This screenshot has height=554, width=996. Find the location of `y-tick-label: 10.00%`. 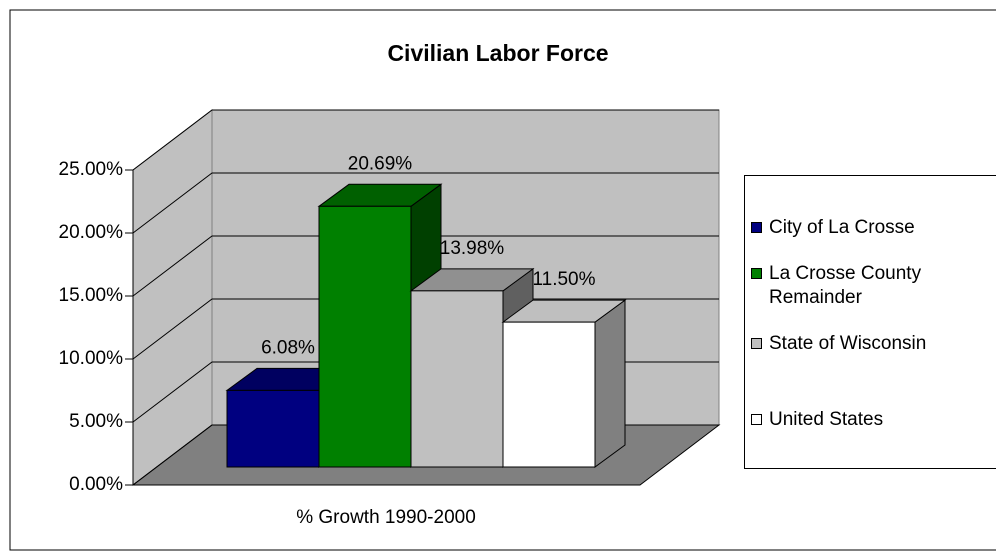

y-tick-label: 10.00% is located at coordinates (91, 358).